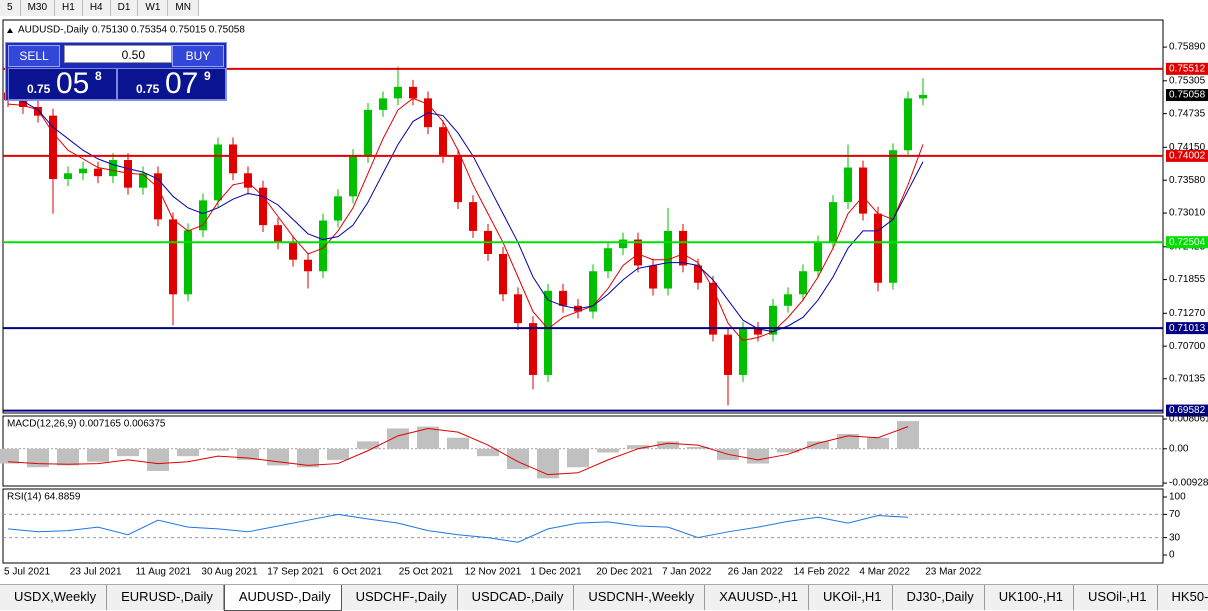  Describe the element at coordinates (198, 56) in the screenshot. I see `buy-button: BUY` at that location.